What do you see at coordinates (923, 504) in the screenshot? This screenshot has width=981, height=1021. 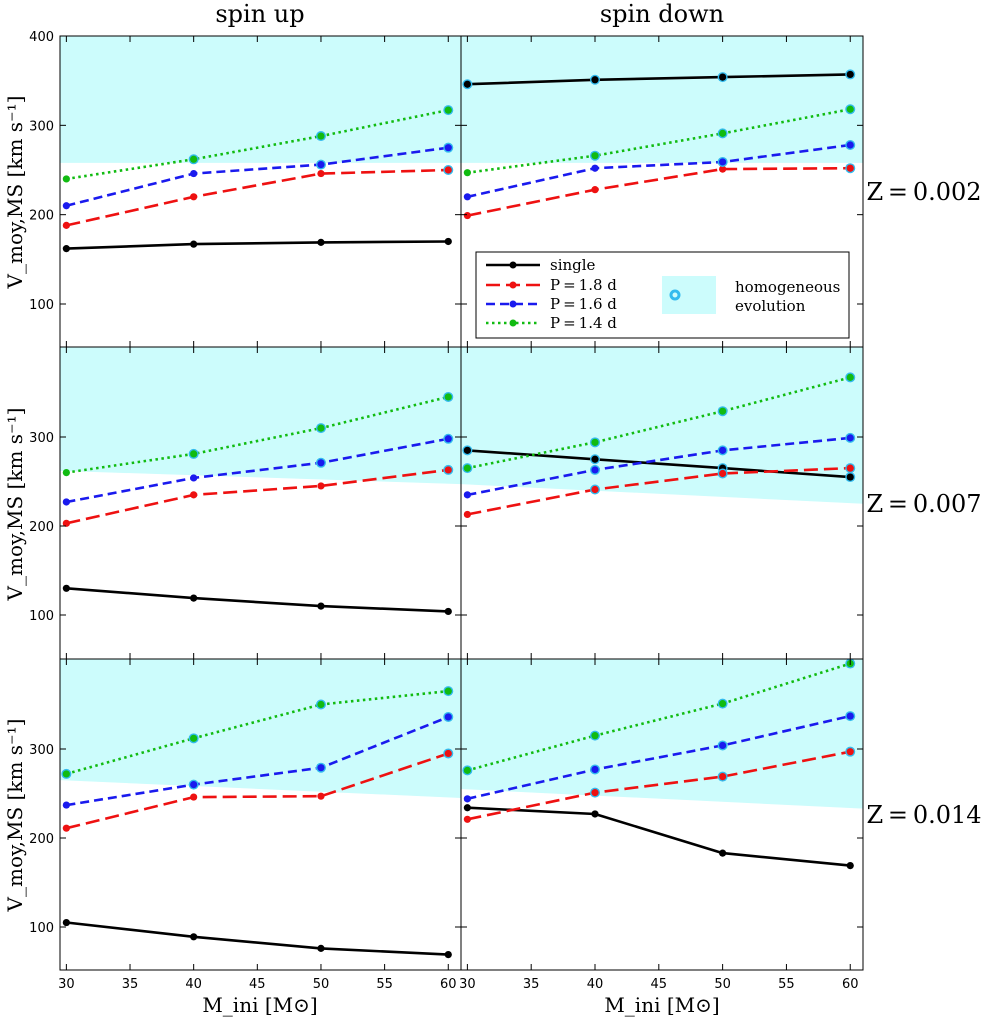 I see `row-label-z0007: Z = 0.007` at bounding box center [923, 504].